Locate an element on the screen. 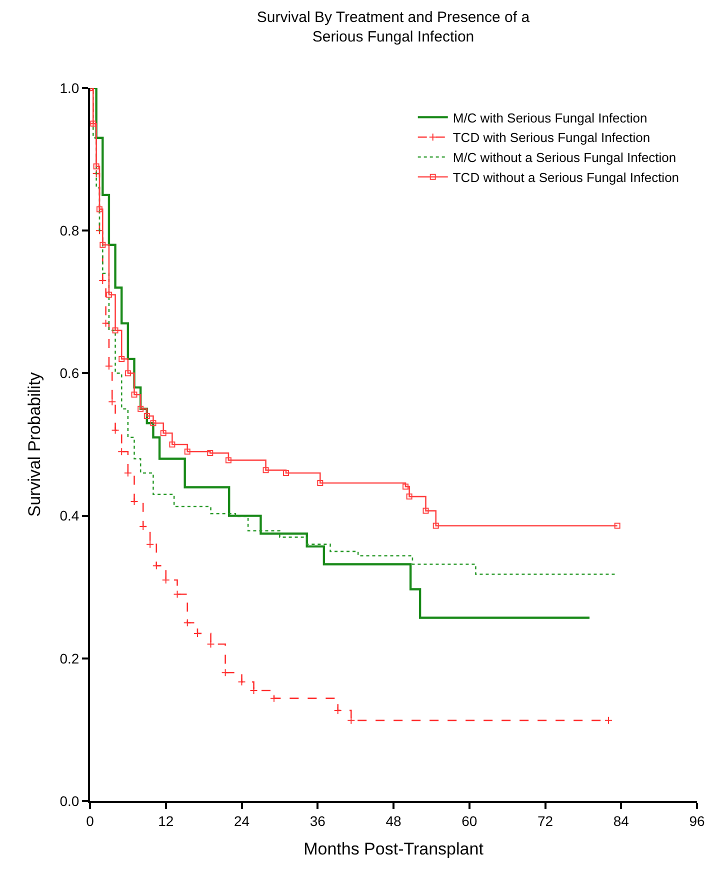  x-tick-label: 60 is located at coordinates (470, 820).